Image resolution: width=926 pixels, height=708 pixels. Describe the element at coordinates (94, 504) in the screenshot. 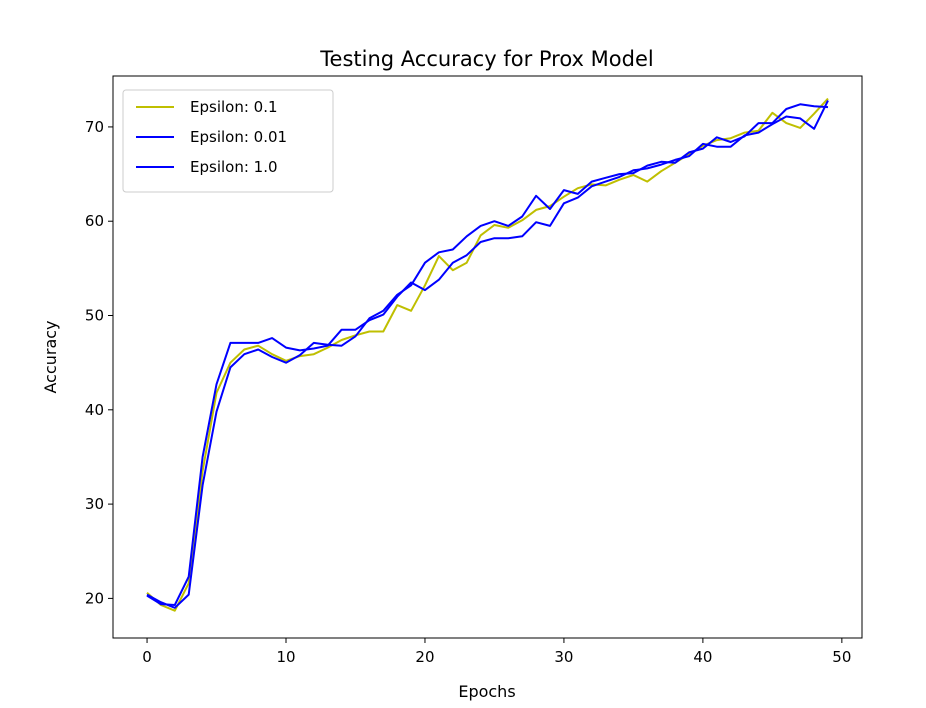

I see `y-tick-label: 30` at that location.